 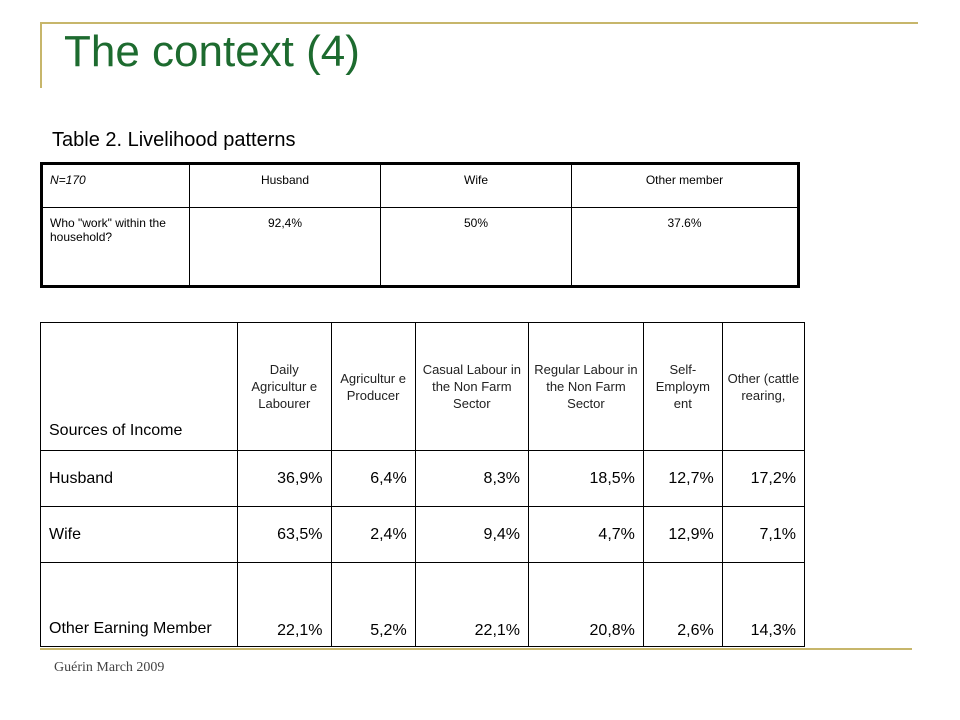 What do you see at coordinates (476, 185) in the screenshot?
I see `header-cell: Wife` at bounding box center [476, 185].